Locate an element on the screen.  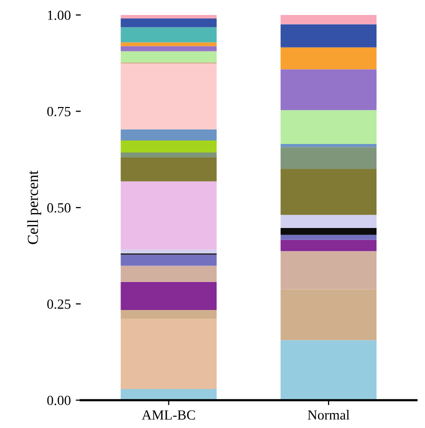
x-tick-label: AML-BC is located at coordinates (168, 415).